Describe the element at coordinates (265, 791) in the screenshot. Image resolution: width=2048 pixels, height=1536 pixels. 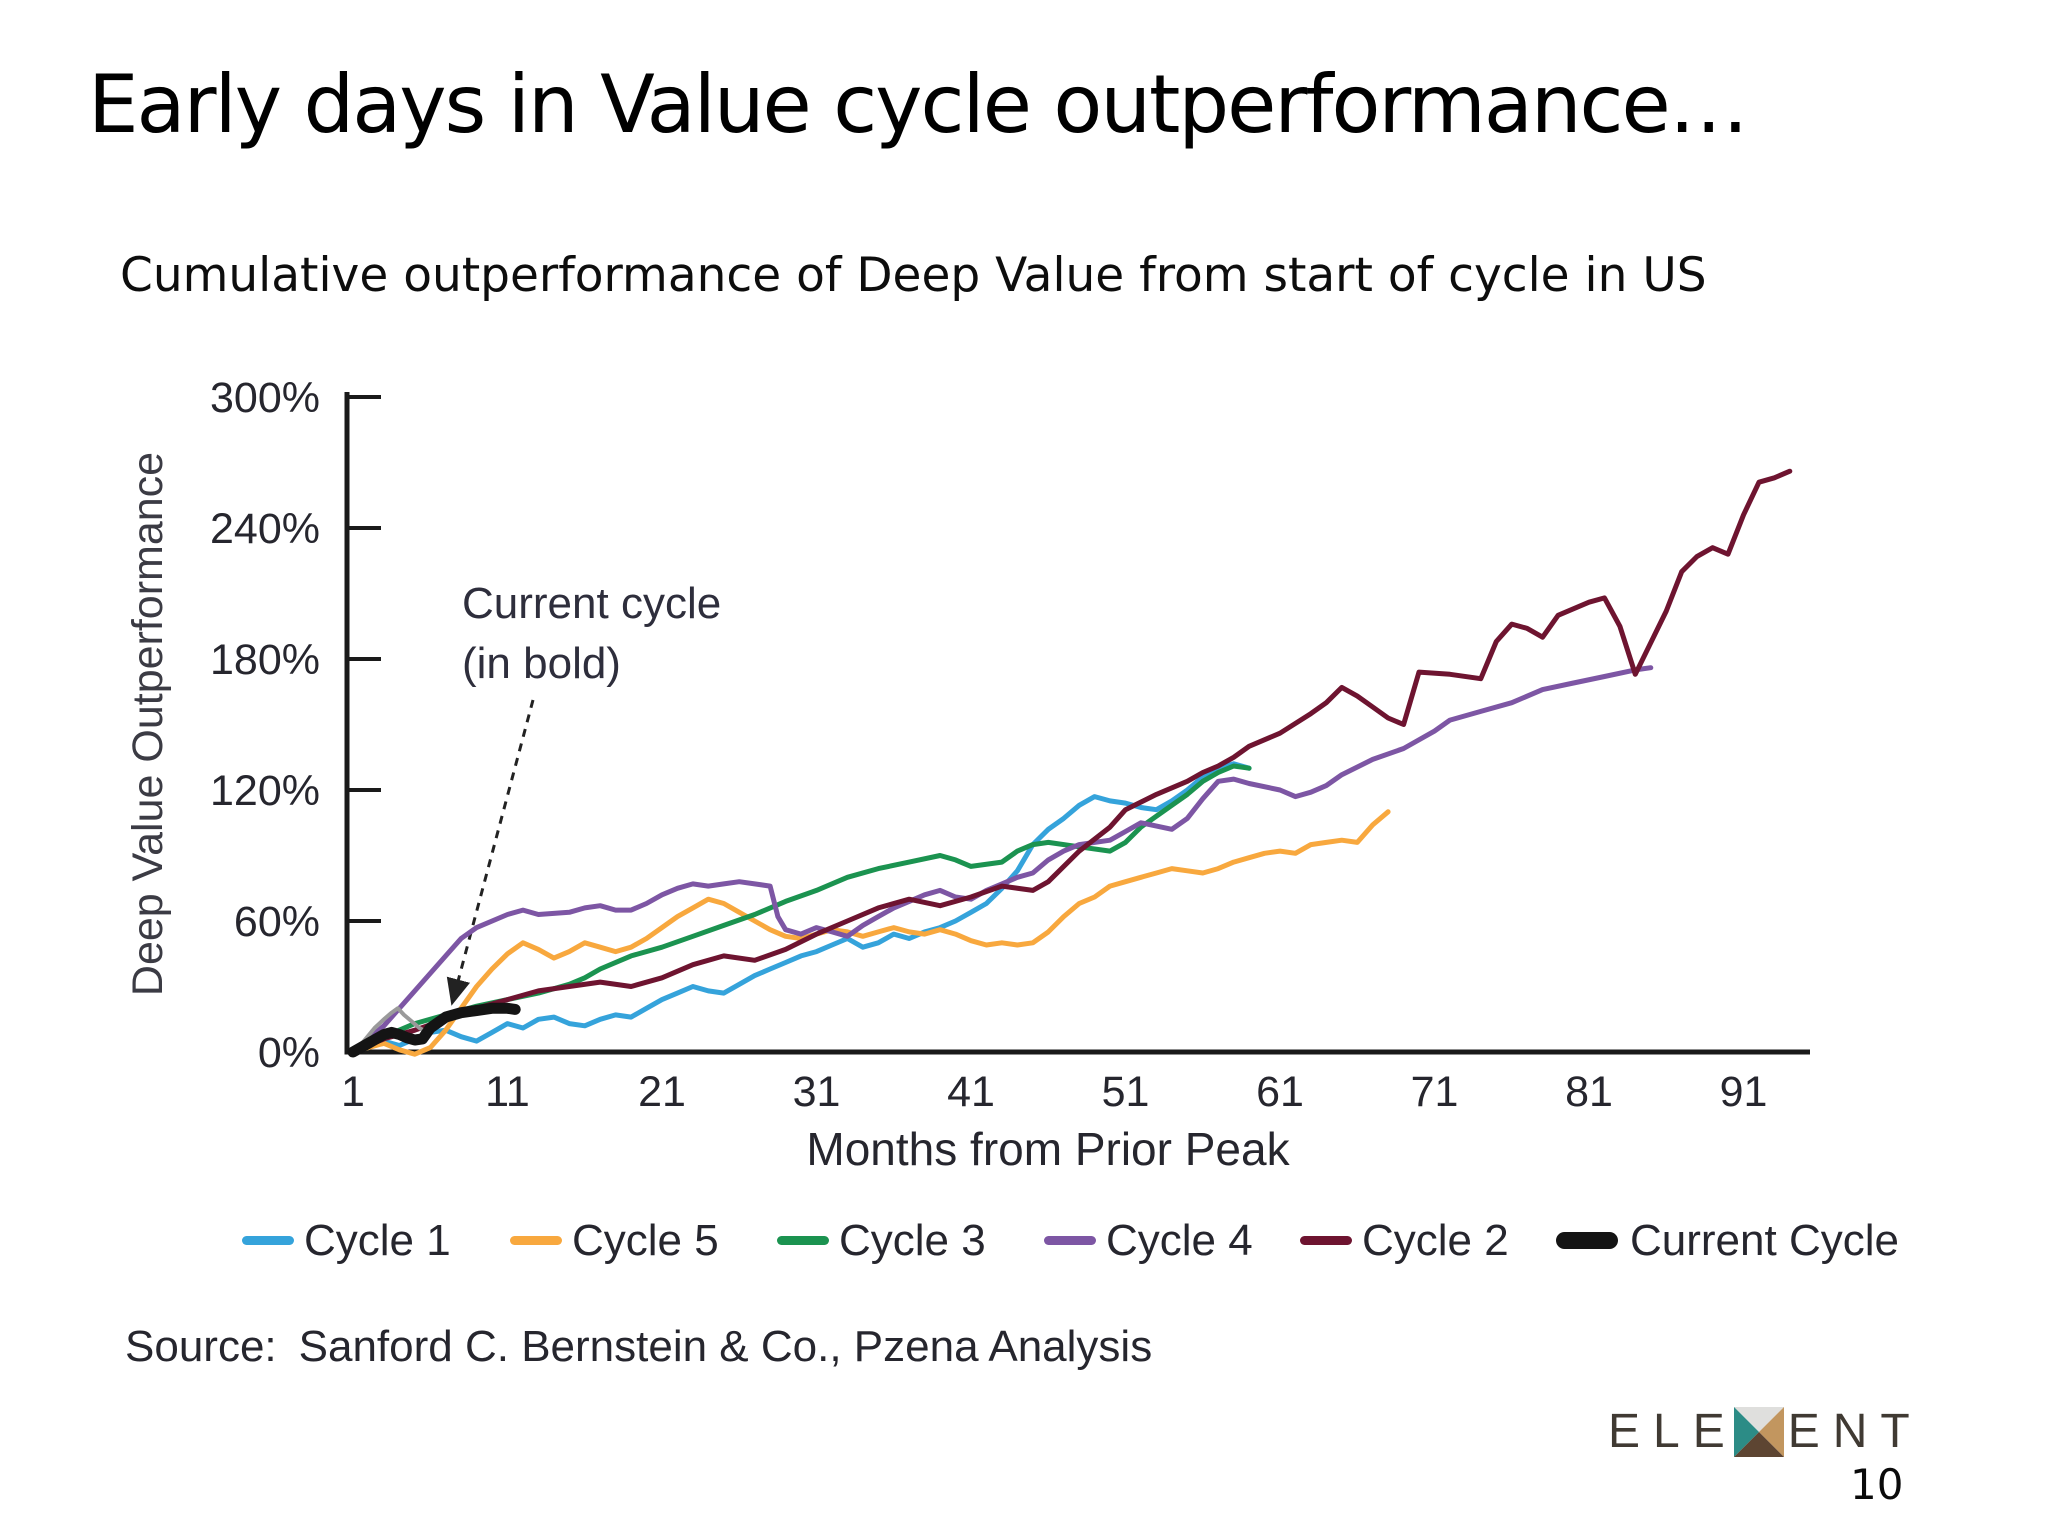
I see `y-tick-label: 120%` at that location.